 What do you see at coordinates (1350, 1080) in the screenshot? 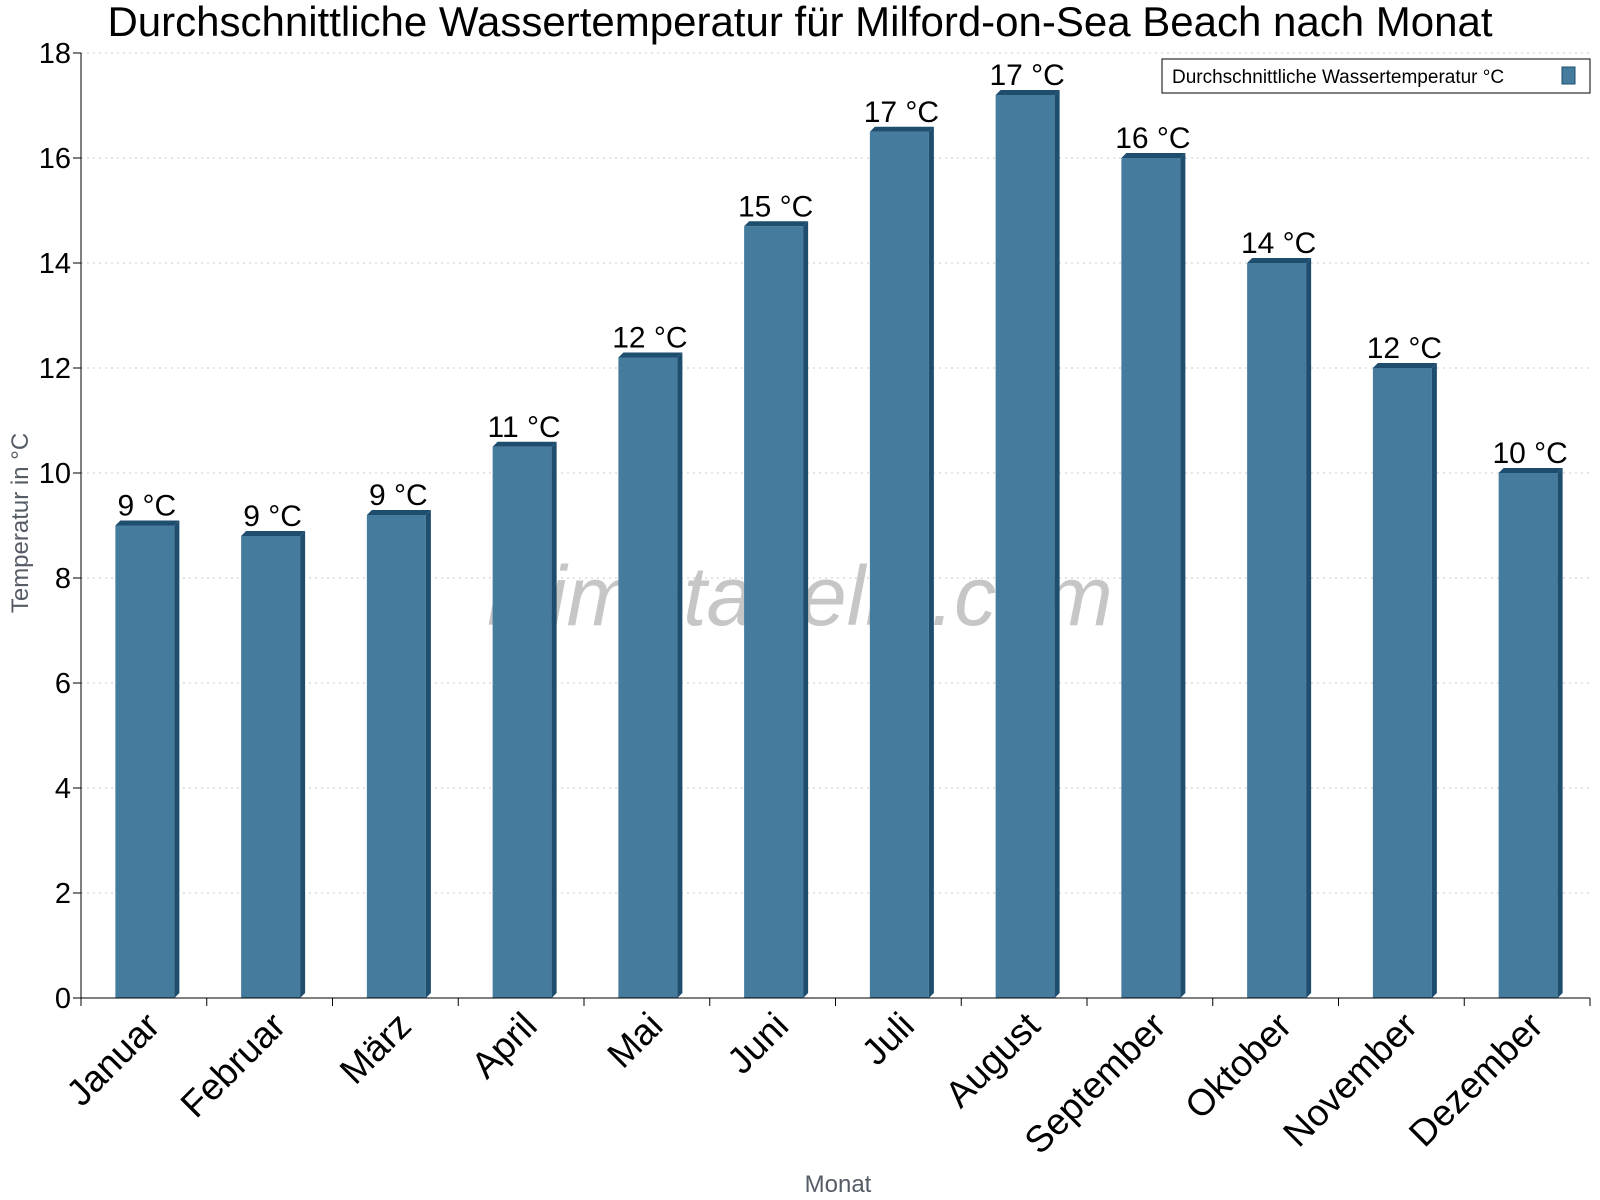
I see `x-tick-label: November` at bounding box center [1350, 1080].